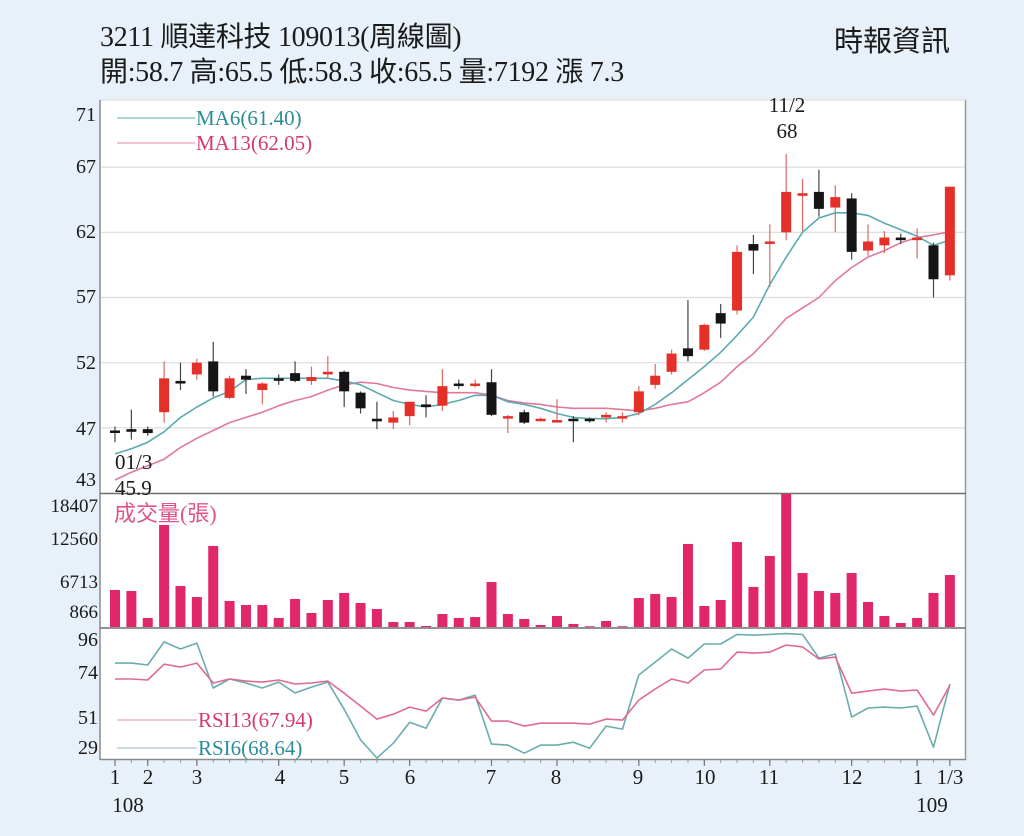 This screenshot has height=836, width=1024. What do you see at coordinates (197, 777) in the screenshot?
I see `x-month-label: 3` at bounding box center [197, 777].